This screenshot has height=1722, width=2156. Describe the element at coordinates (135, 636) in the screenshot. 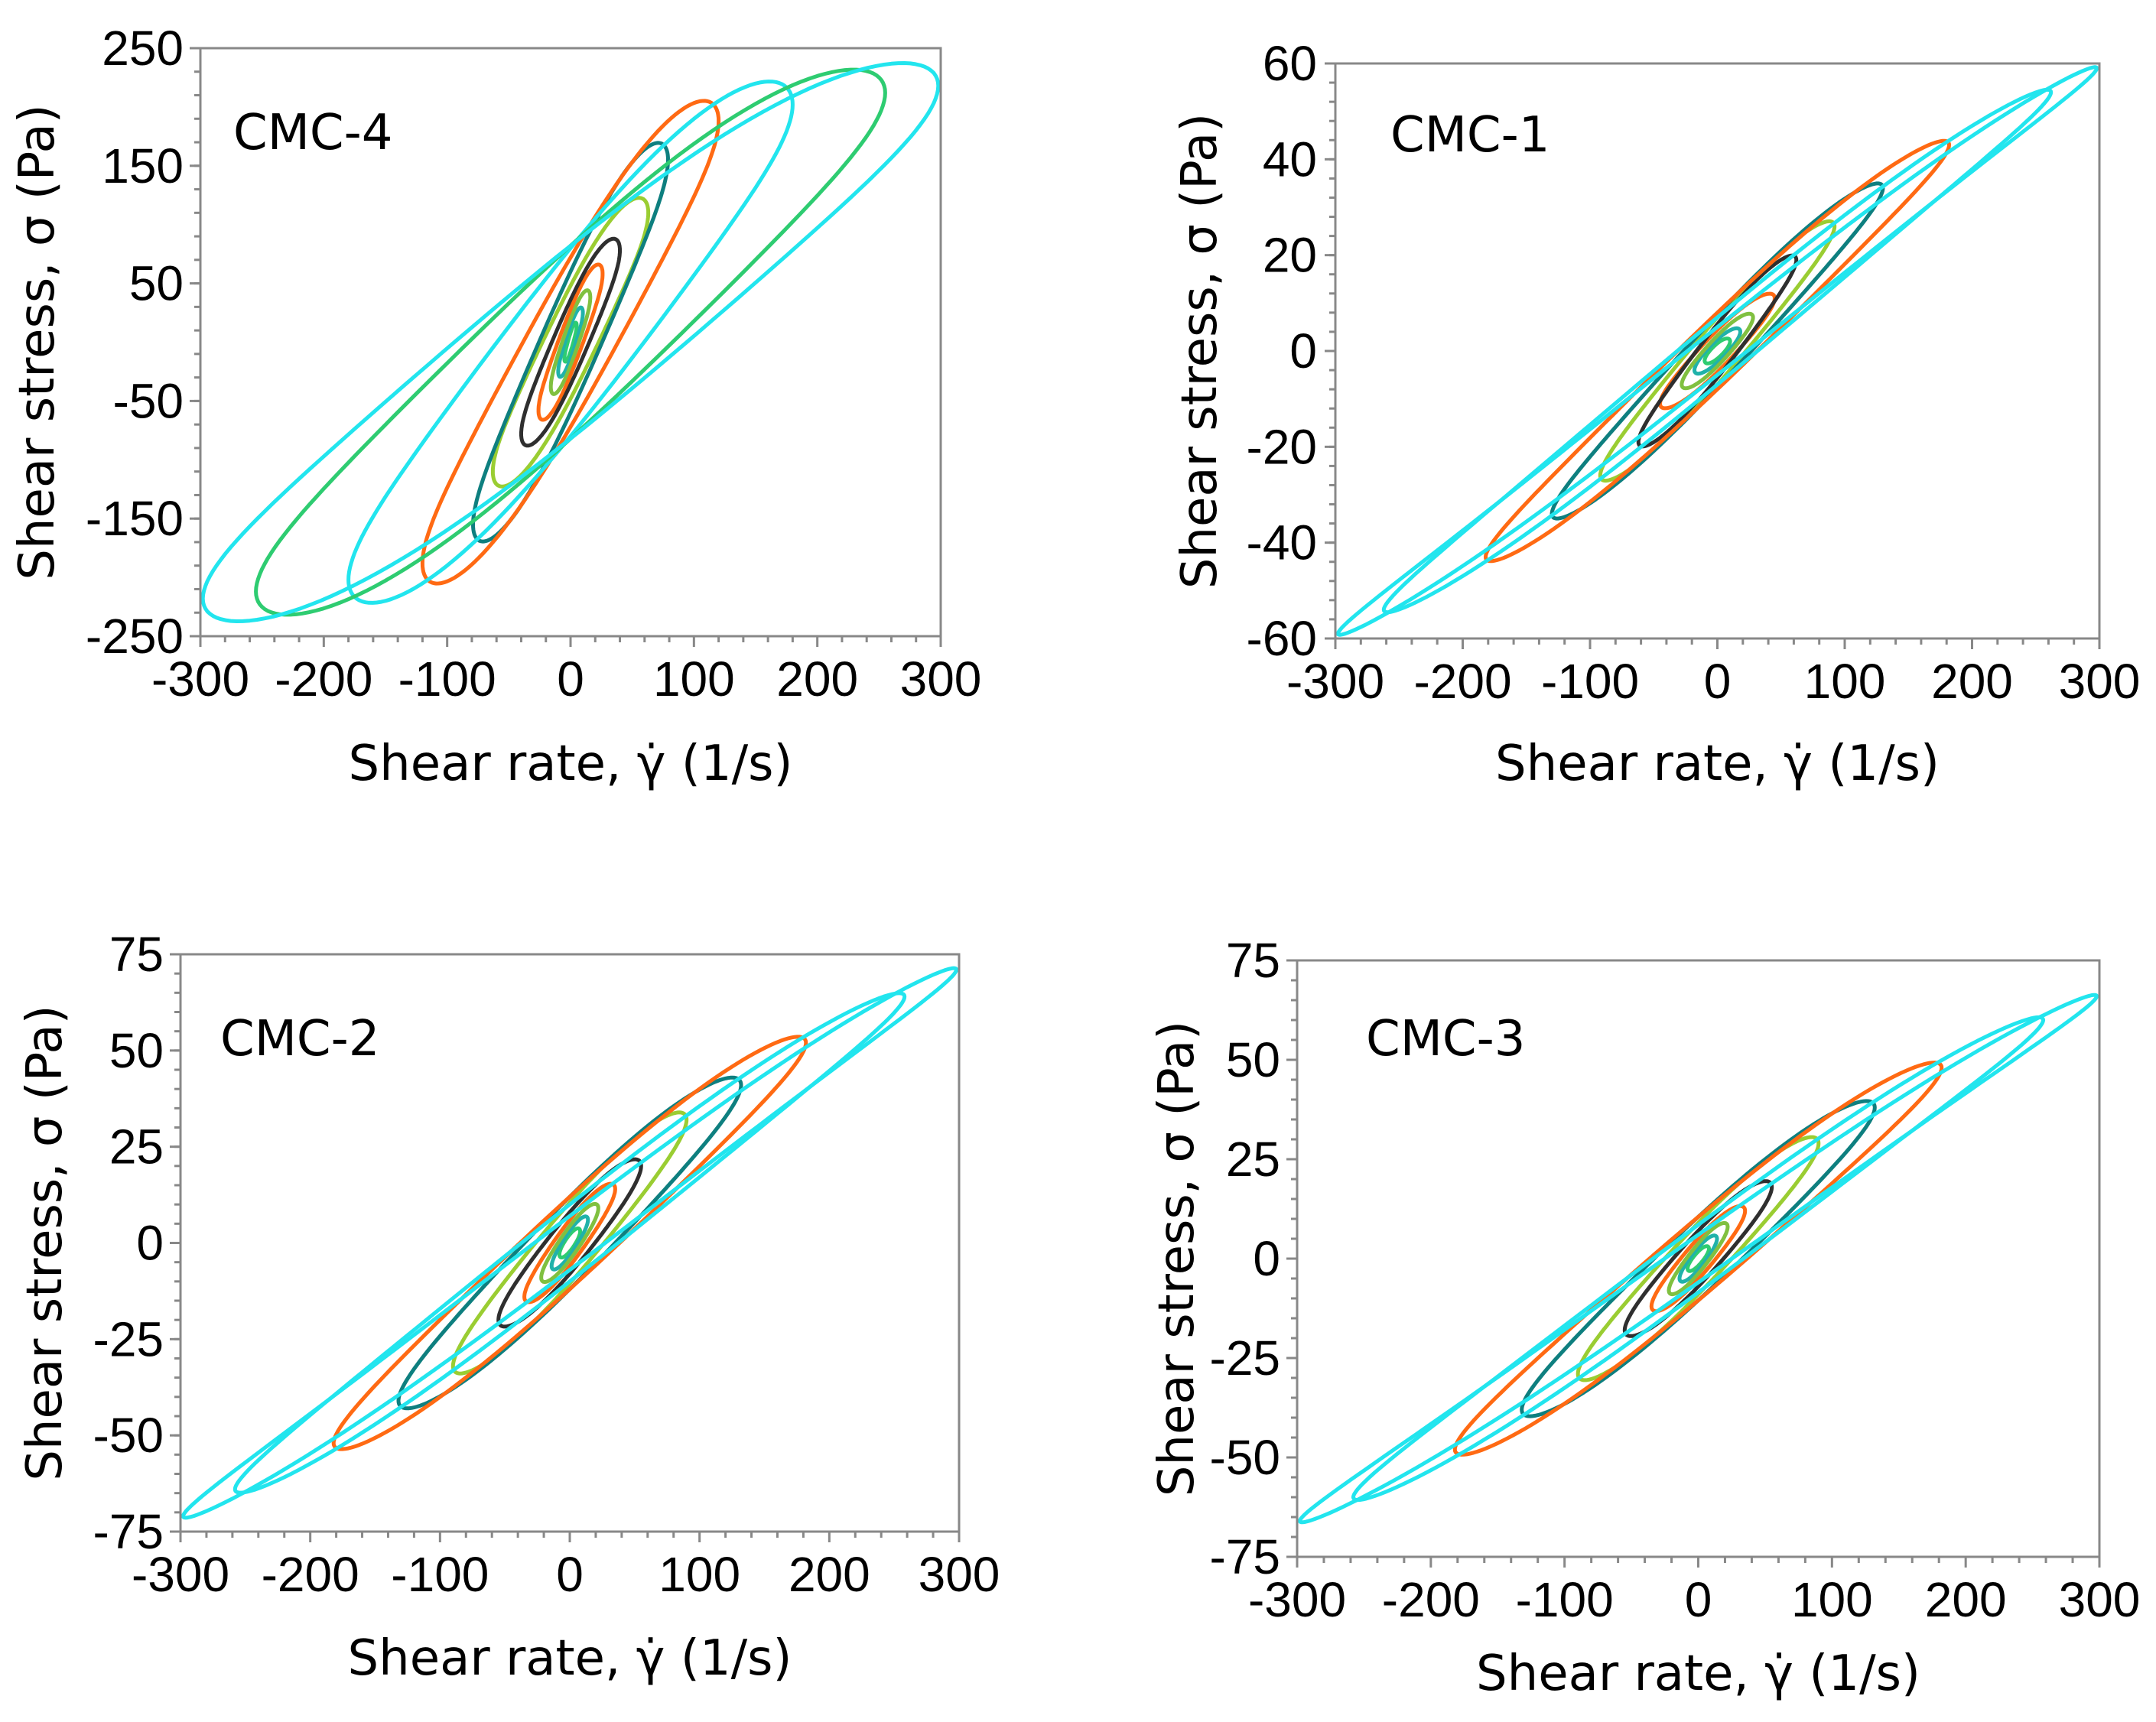

I see `y-tick-label: -250` at that location.